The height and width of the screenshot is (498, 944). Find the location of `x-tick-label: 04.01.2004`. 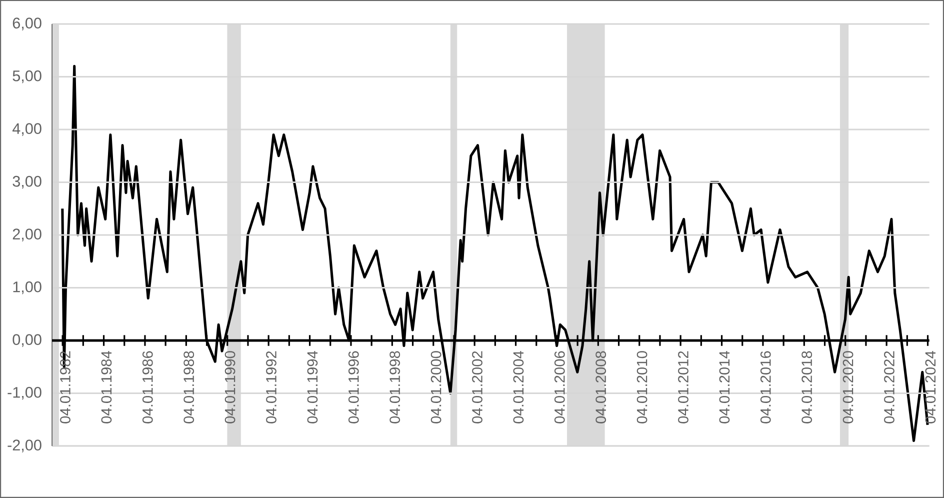

x-tick-label: 04.01.2004 is located at coordinates (518, 387).